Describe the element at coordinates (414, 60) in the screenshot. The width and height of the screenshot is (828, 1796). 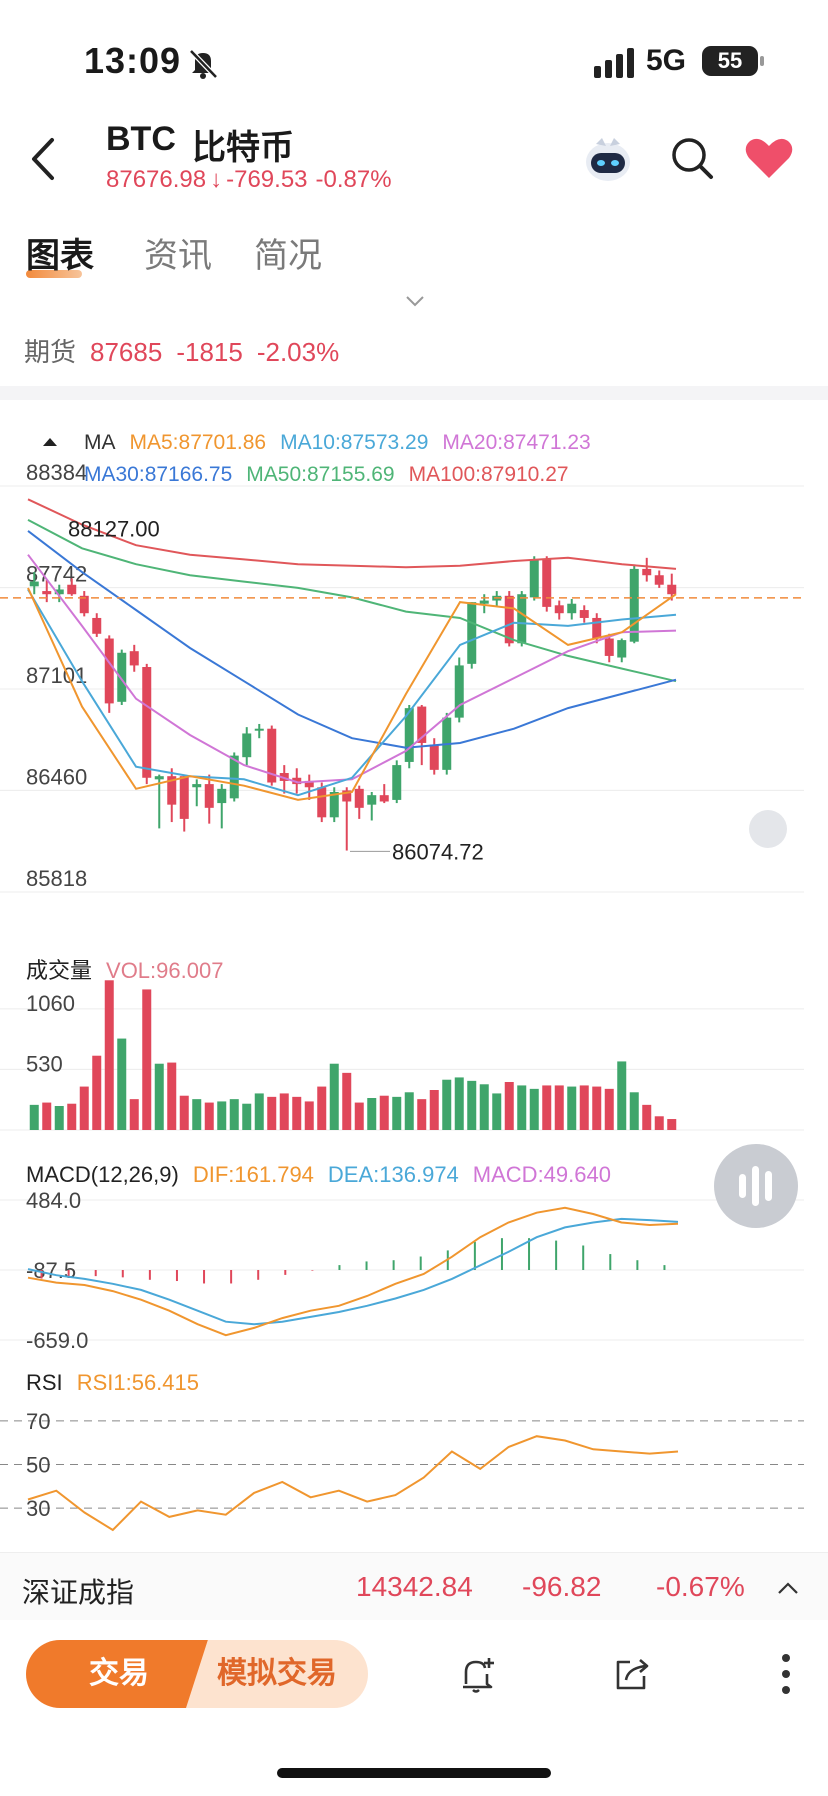
I see `status-bar: 13:09 5G 55` at that location.